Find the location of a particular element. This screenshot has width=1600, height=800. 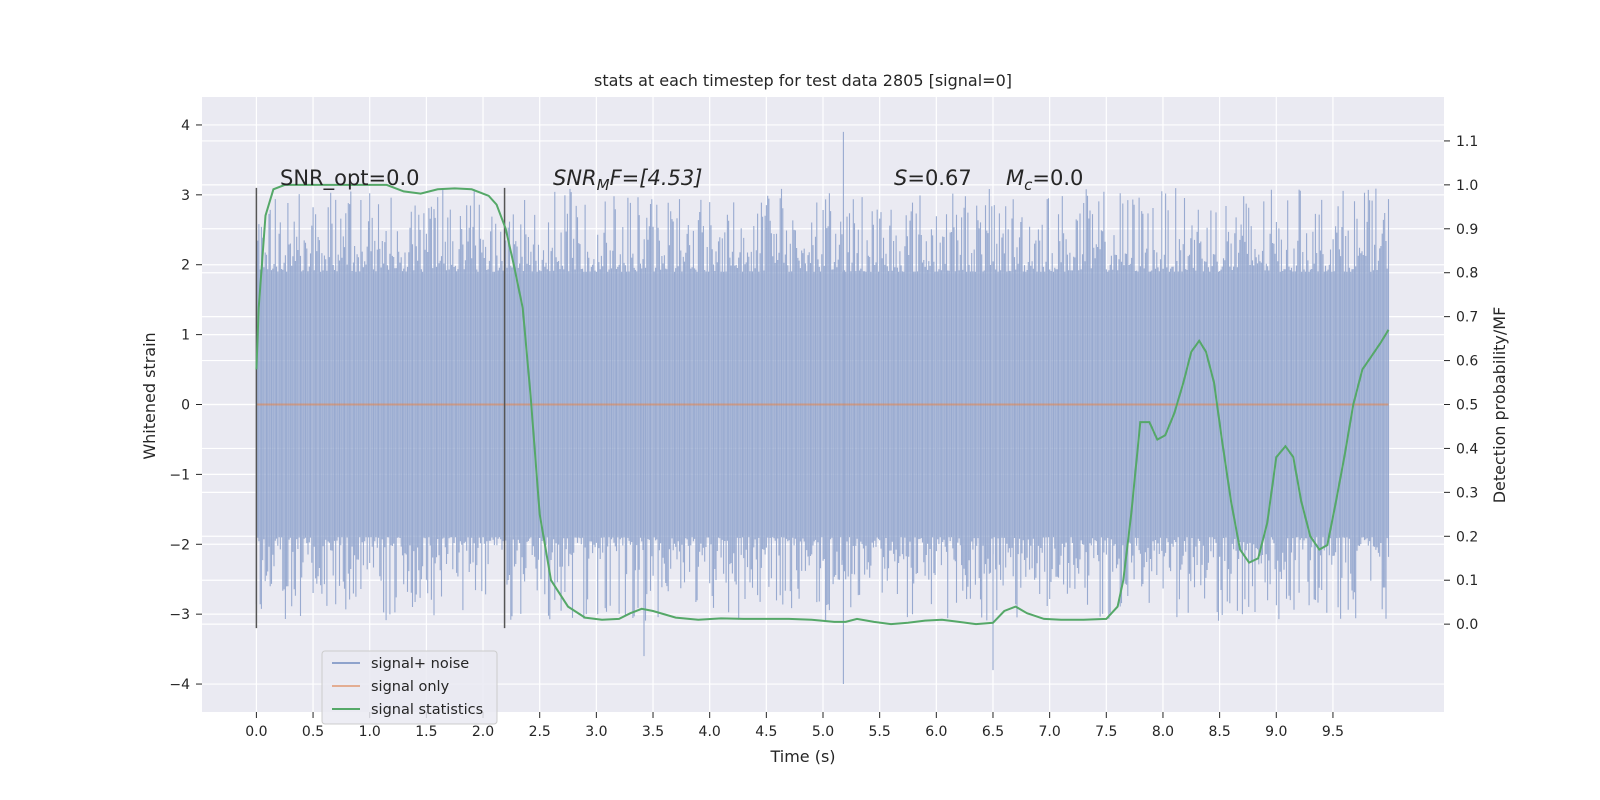

y-tick-label: 4 is located at coordinates (185, 126).